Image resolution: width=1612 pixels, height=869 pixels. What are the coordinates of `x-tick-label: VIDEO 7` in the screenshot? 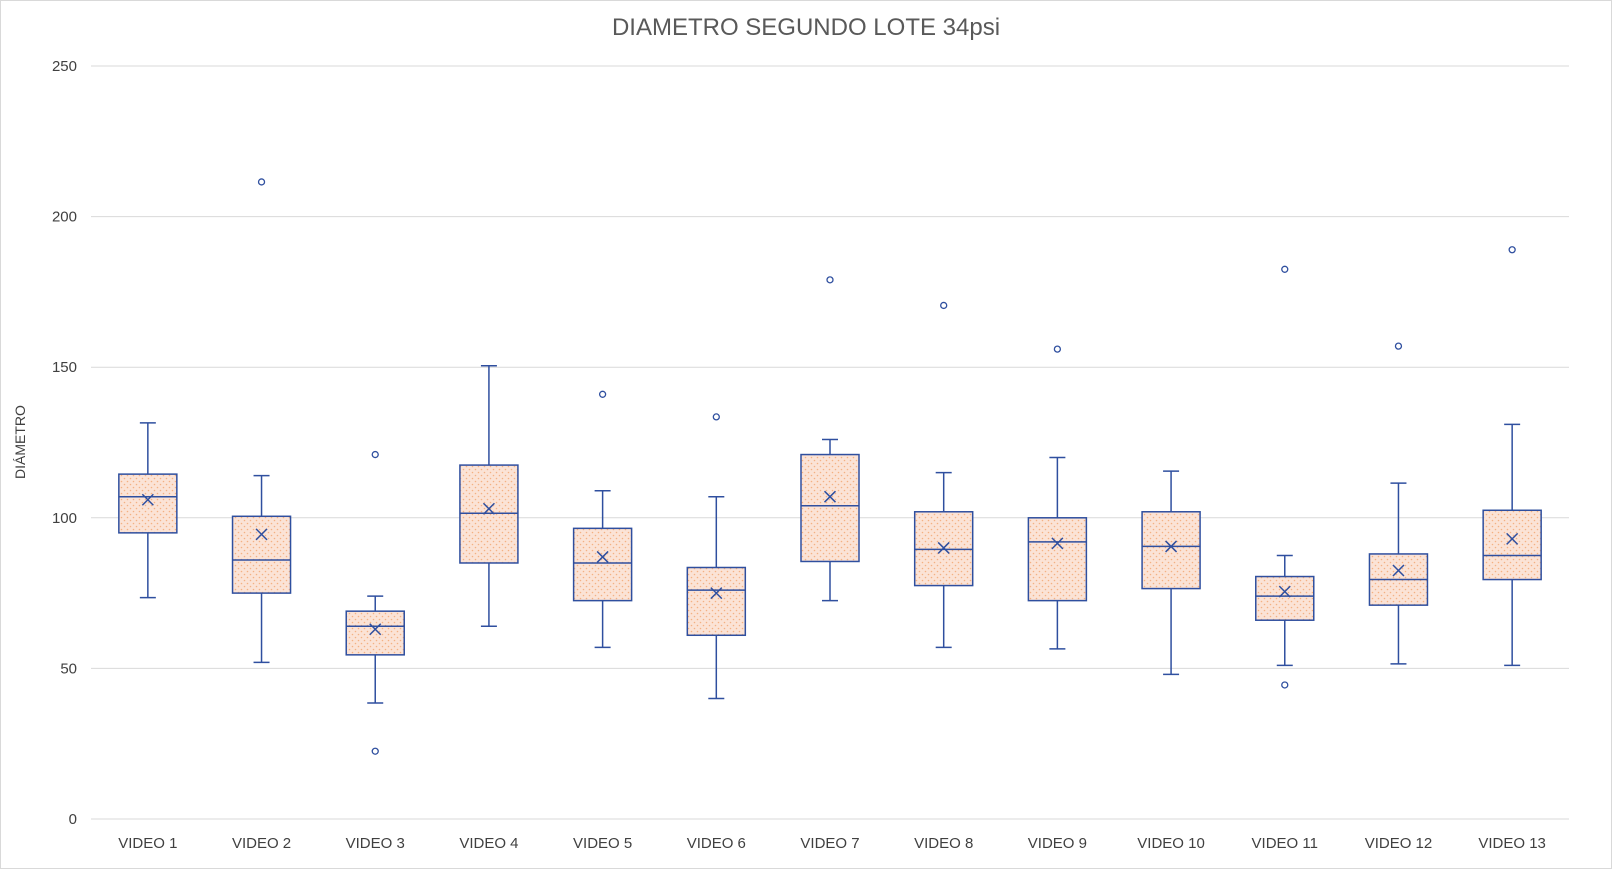 It's located at (829, 843).